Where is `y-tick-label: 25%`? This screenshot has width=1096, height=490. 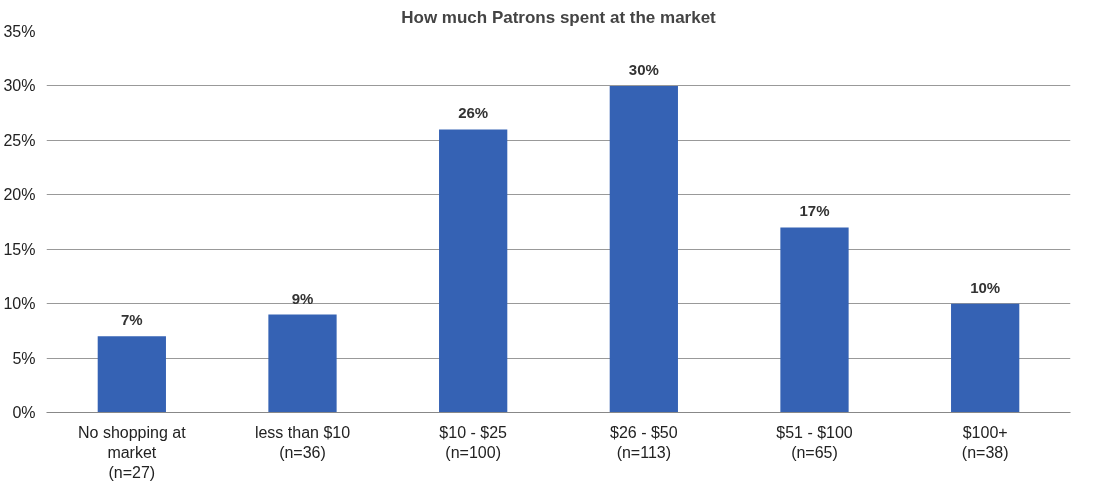
y-tick-label: 25% is located at coordinates (19, 140).